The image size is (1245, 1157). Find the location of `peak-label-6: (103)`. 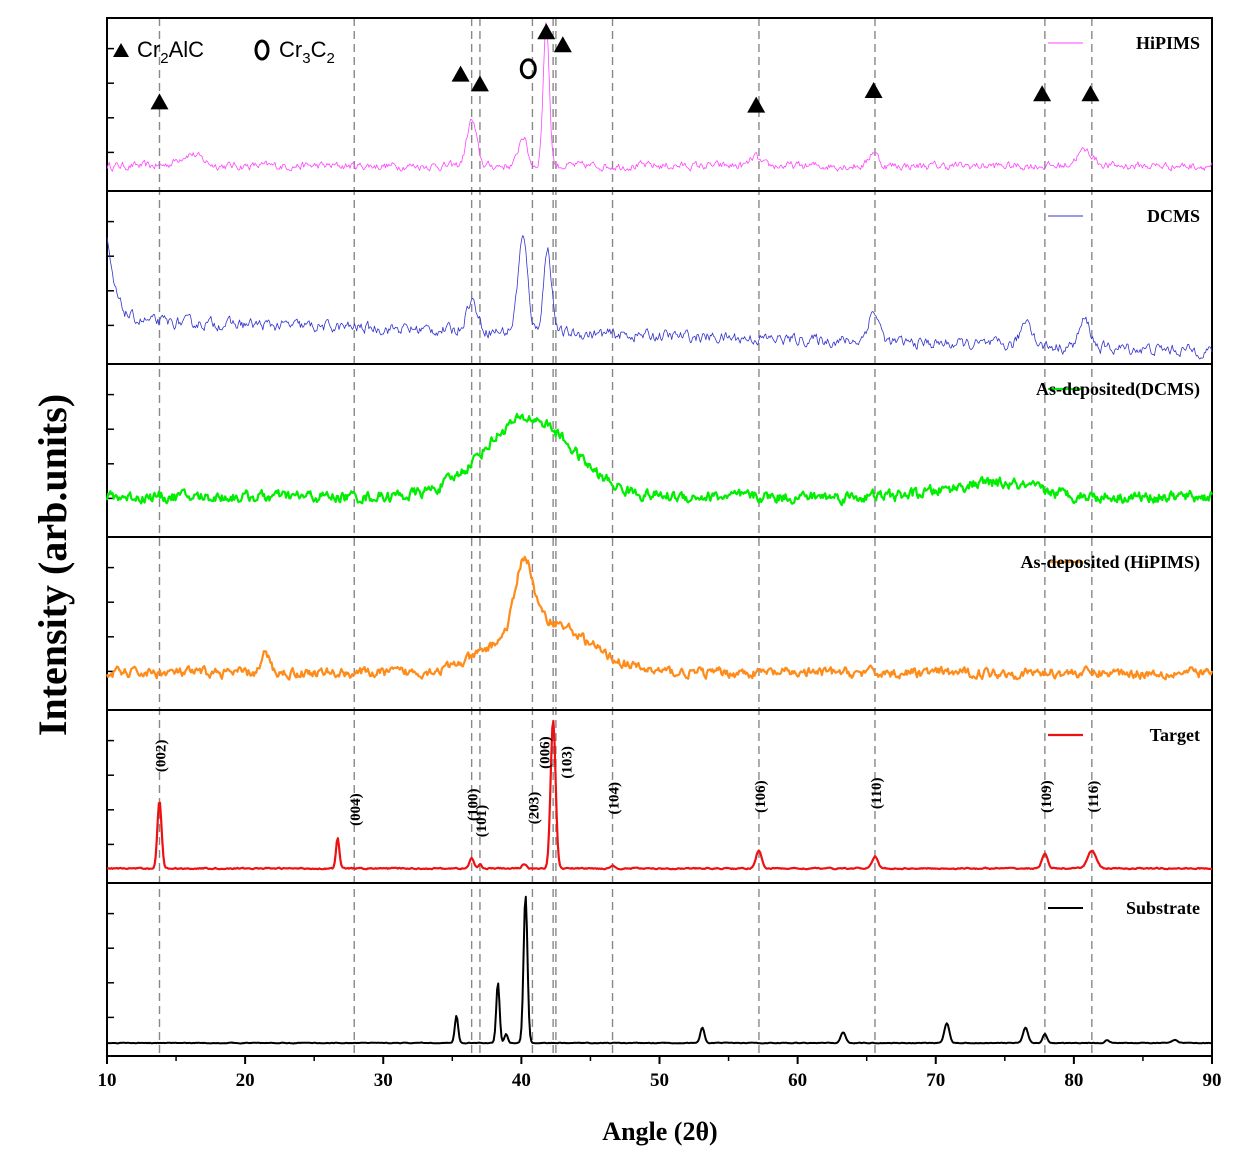

peak-label-6: (103) is located at coordinates (568, 762).